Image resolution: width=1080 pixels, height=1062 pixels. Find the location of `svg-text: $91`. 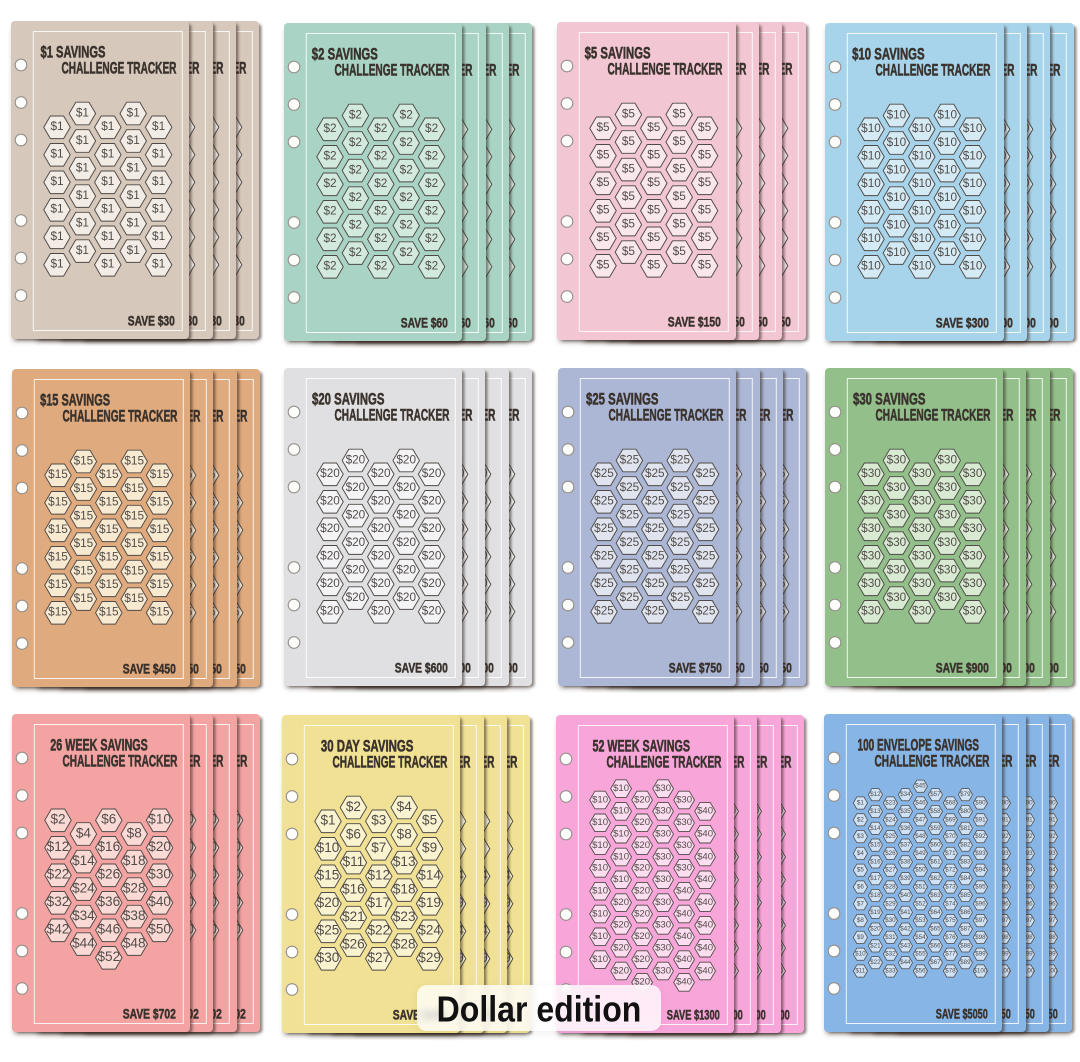

svg-text: $91 is located at coordinates (980, 819).